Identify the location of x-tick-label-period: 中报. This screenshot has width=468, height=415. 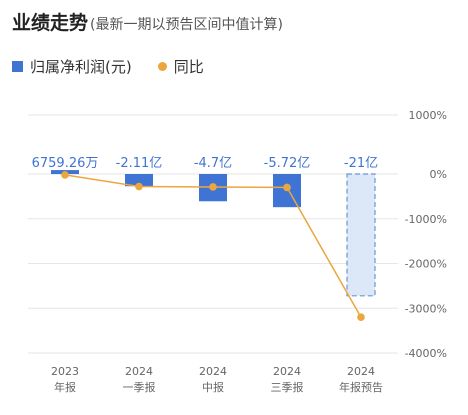
(213, 387).